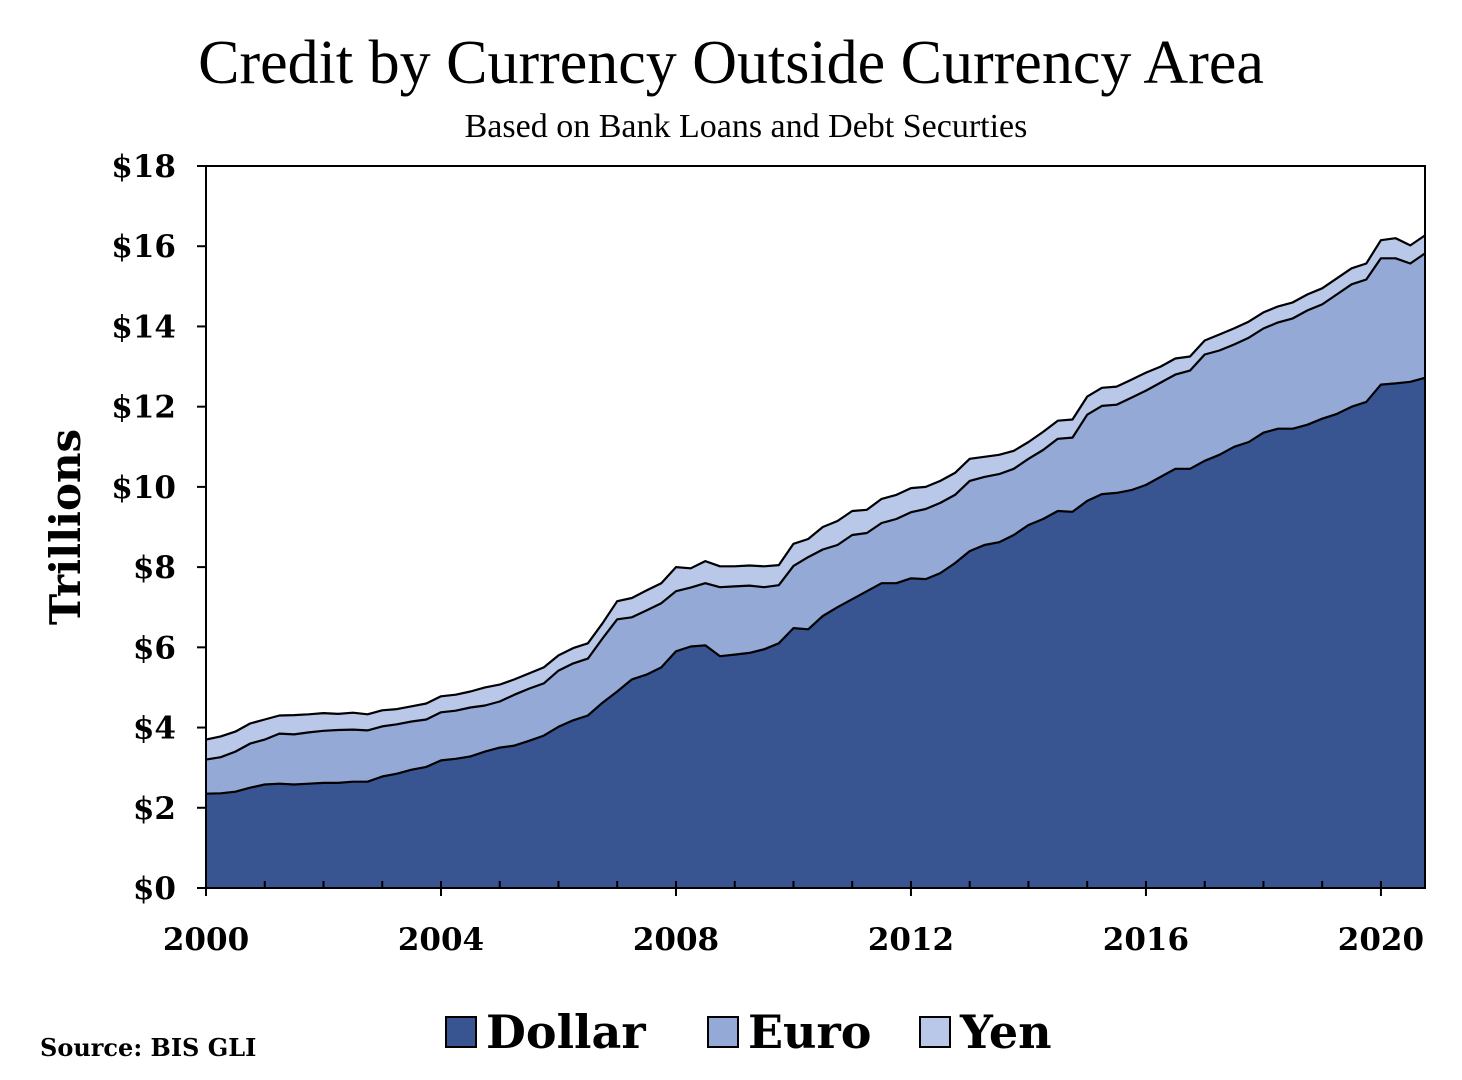 This screenshot has height=1080, width=1462. I want to click on y-tick-label: $6, so click(154, 648).